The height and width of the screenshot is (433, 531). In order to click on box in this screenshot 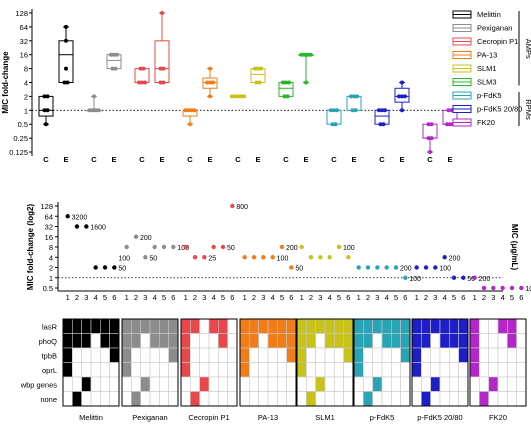, I will do `click(382, 117)`.